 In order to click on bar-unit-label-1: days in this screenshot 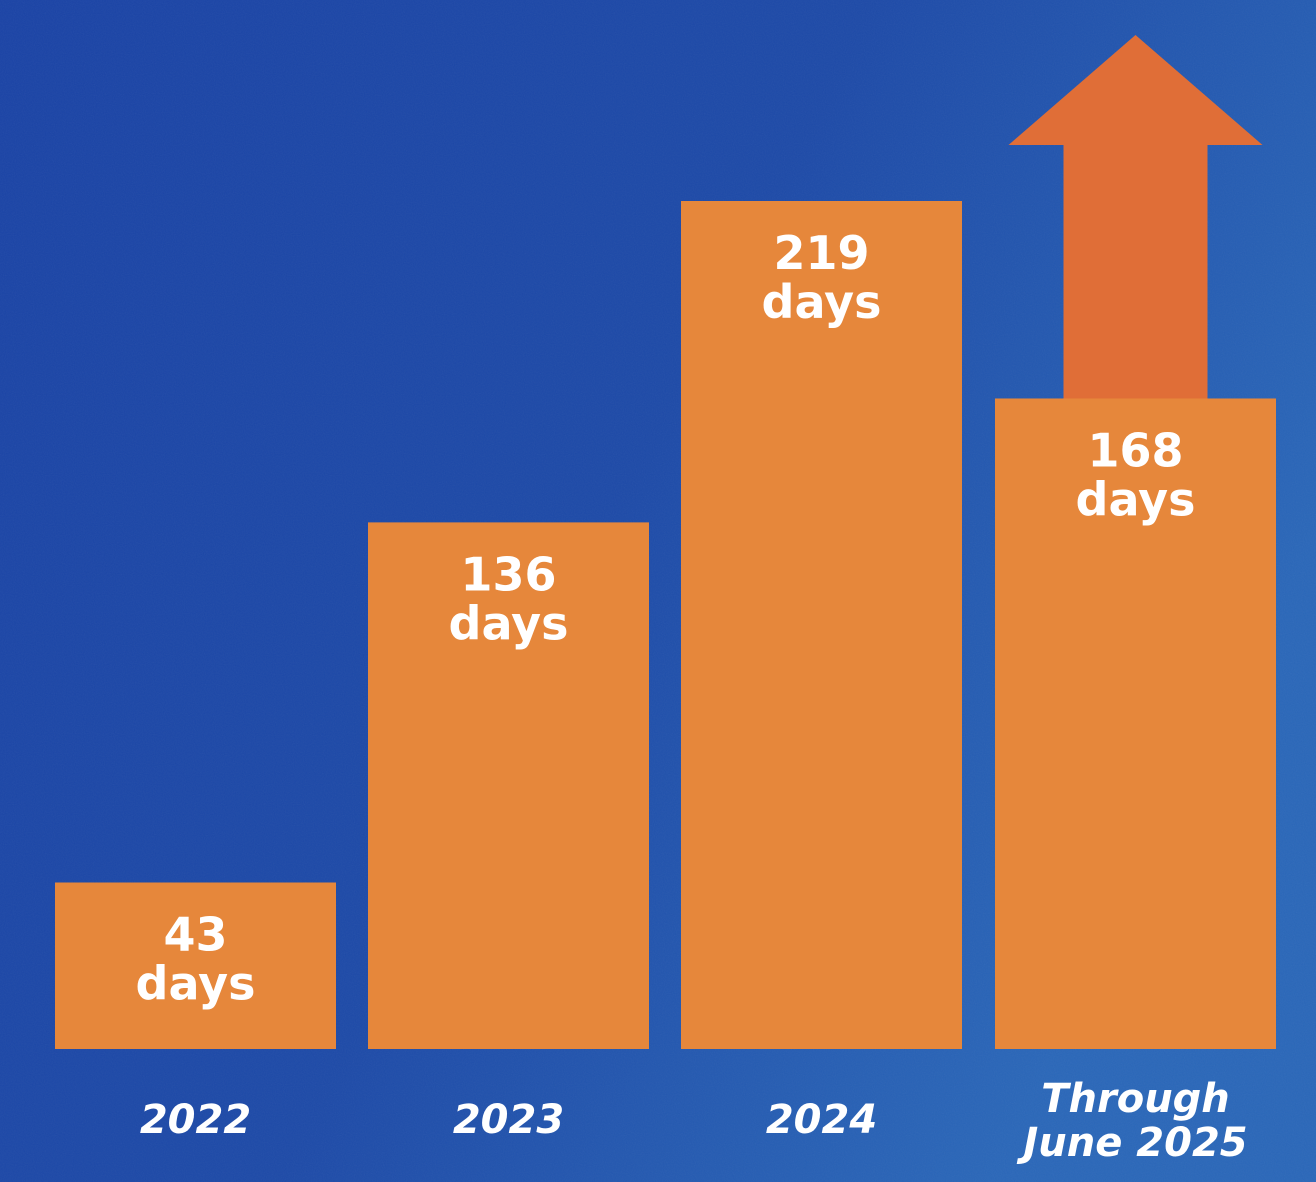, I will do `click(509, 623)`.